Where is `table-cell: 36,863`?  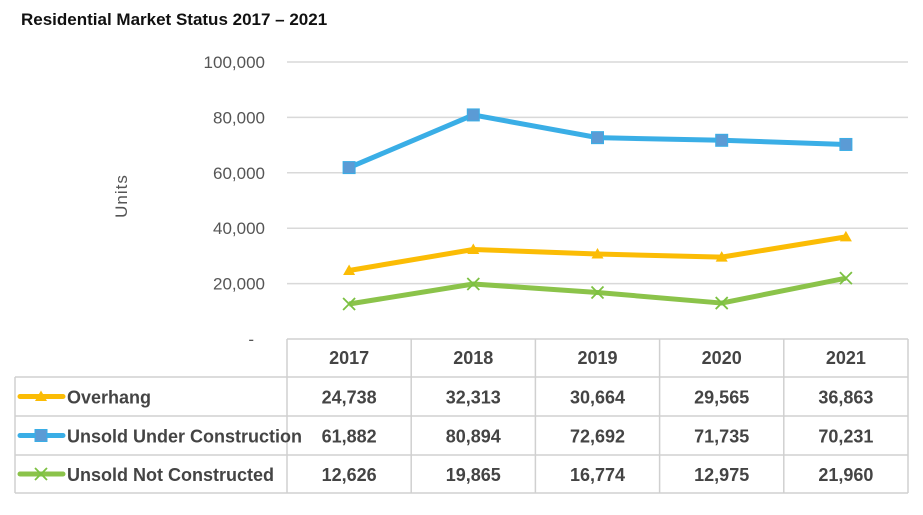
table-cell: 36,863 is located at coordinates (845, 398).